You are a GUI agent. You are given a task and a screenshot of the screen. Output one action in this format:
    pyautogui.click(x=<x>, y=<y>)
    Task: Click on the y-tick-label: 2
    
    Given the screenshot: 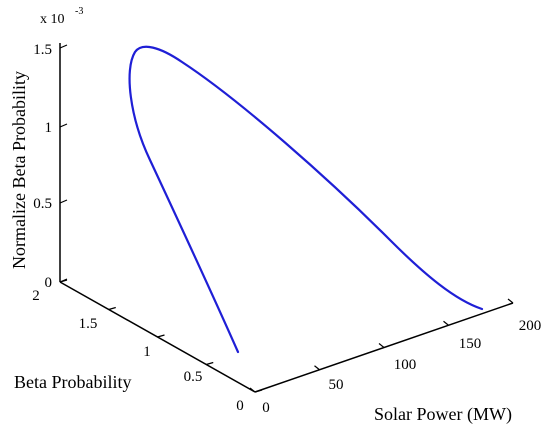 What is the action you would take?
    pyautogui.click(x=36, y=296)
    